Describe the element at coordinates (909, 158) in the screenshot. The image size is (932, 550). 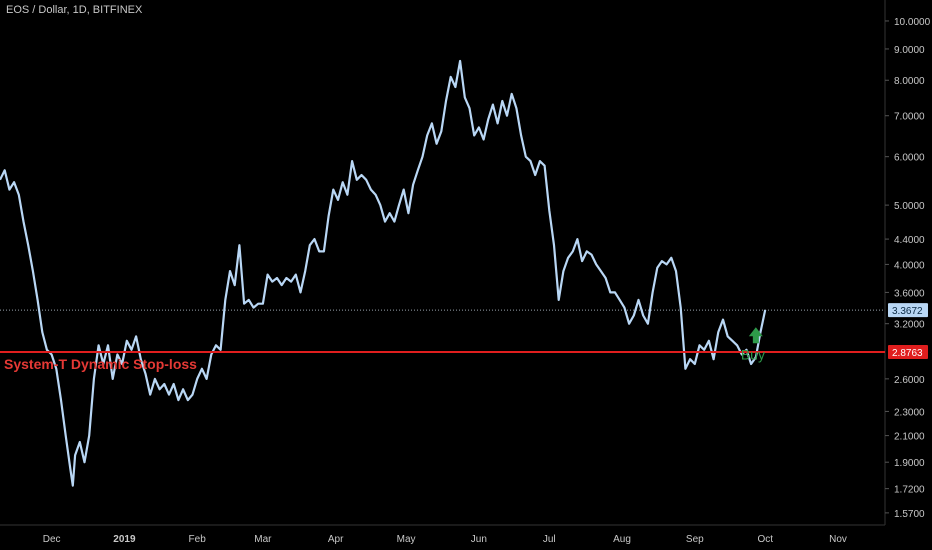
I see `y-tick-label: 6.0000` at that location.